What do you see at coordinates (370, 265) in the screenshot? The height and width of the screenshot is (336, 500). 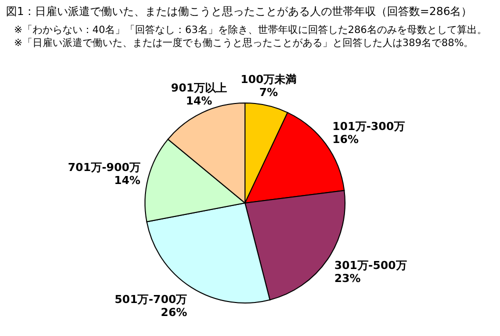 I see `slice-label: 301万-500万` at bounding box center [370, 265].